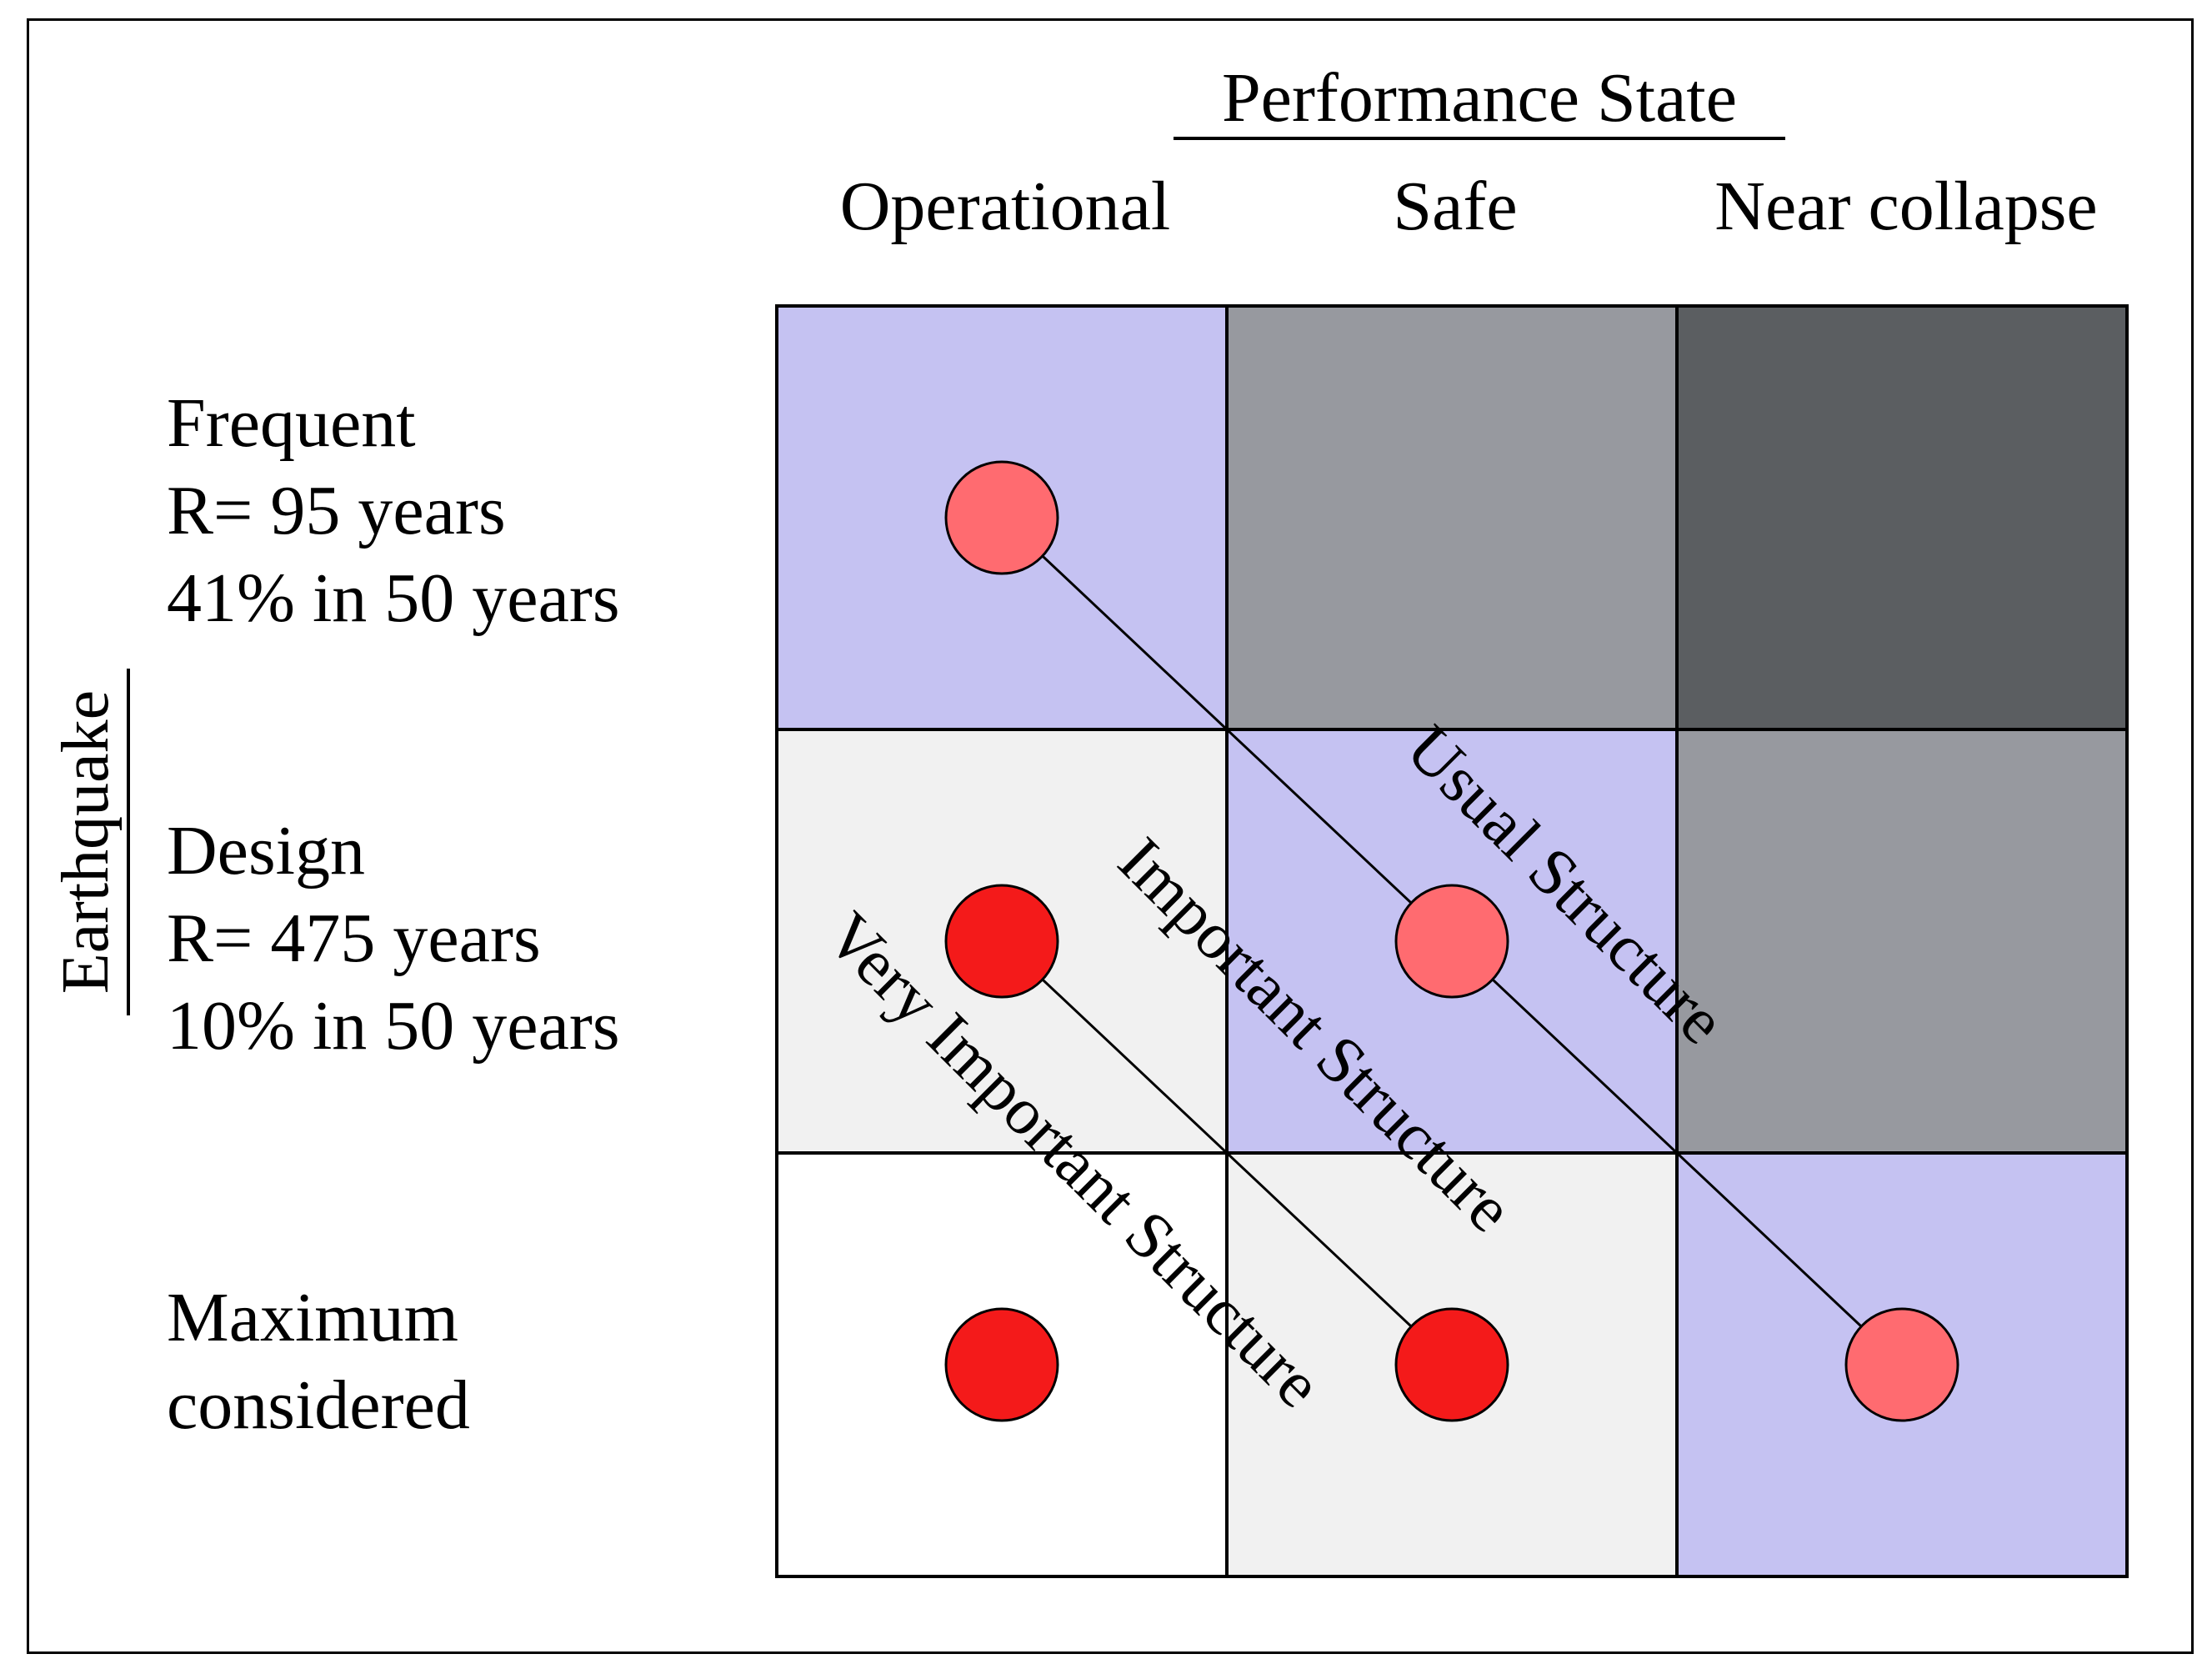  Describe the element at coordinates (318, 1405) in the screenshot. I see `row-label-maximum-line-2: considered` at that location.